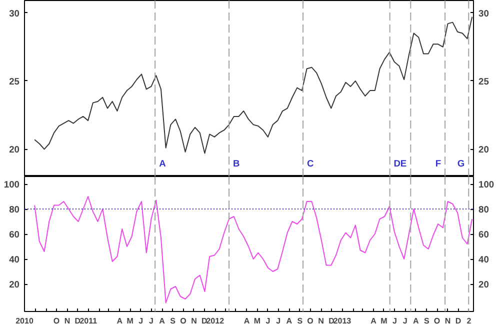 The height and width of the screenshot is (331, 497). What do you see at coordinates (486, 185) in the screenshot?
I see `y2-tick-label: 100` at bounding box center [486, 185].